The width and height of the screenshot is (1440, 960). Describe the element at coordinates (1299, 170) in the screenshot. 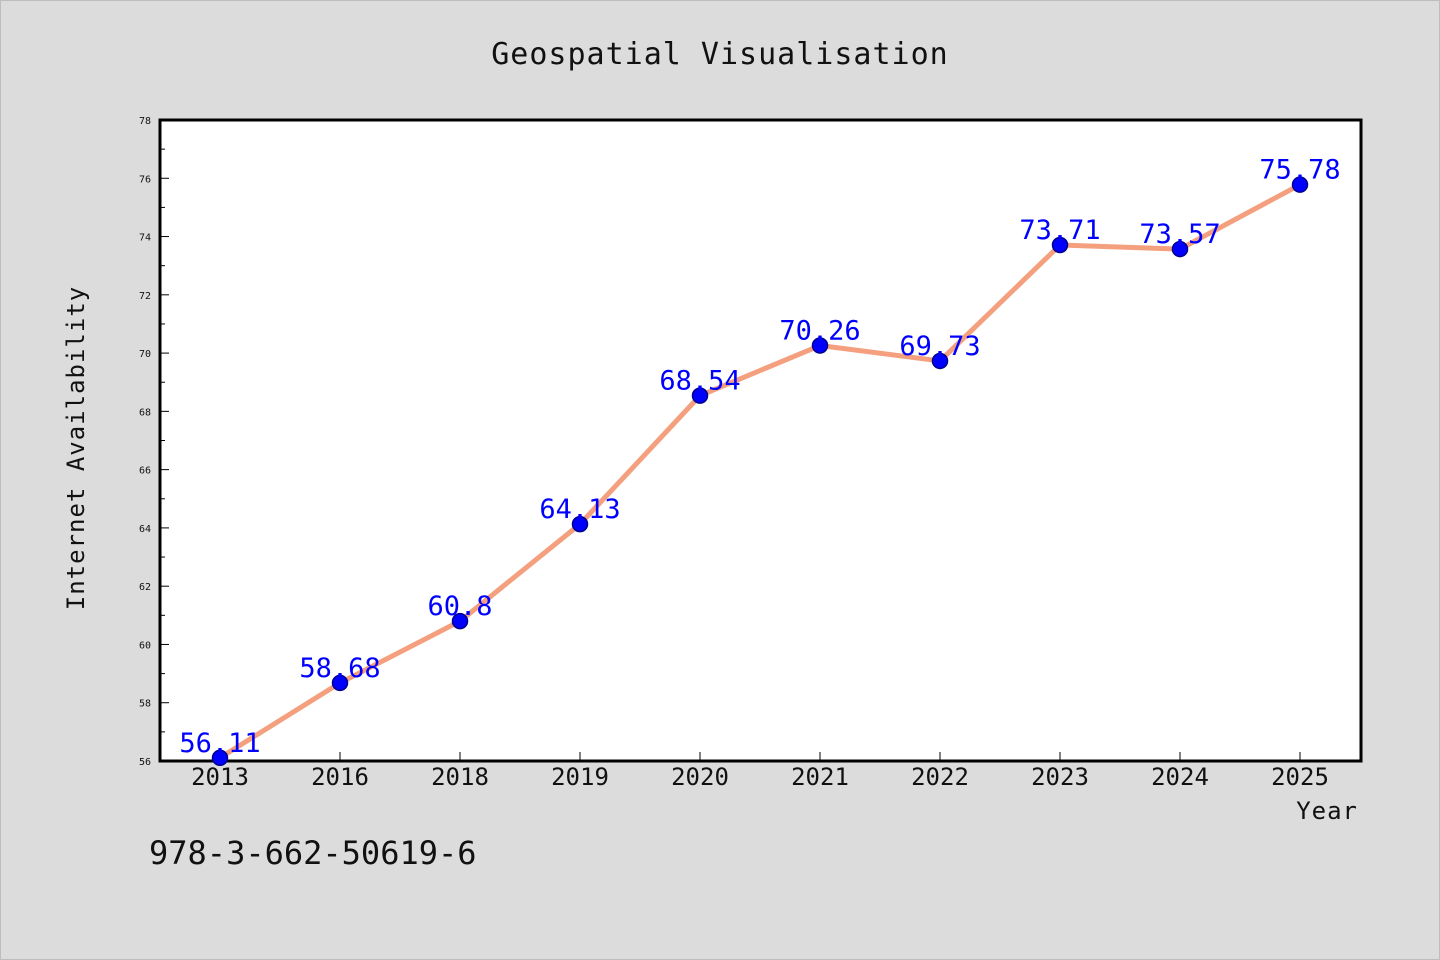

I see `data-label: 75.78` at that location.